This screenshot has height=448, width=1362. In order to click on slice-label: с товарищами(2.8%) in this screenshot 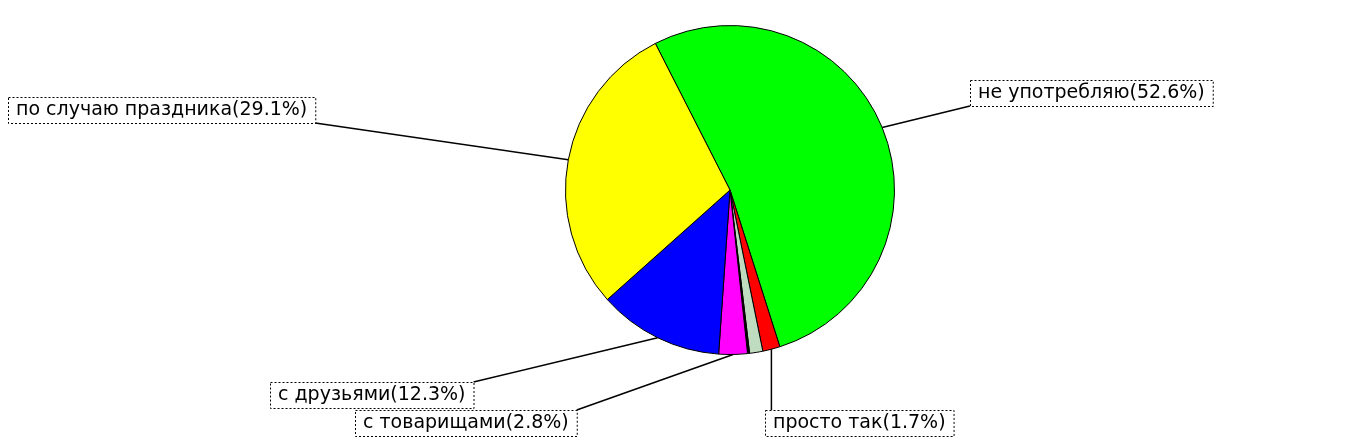, I will do `click(466, 420)`.